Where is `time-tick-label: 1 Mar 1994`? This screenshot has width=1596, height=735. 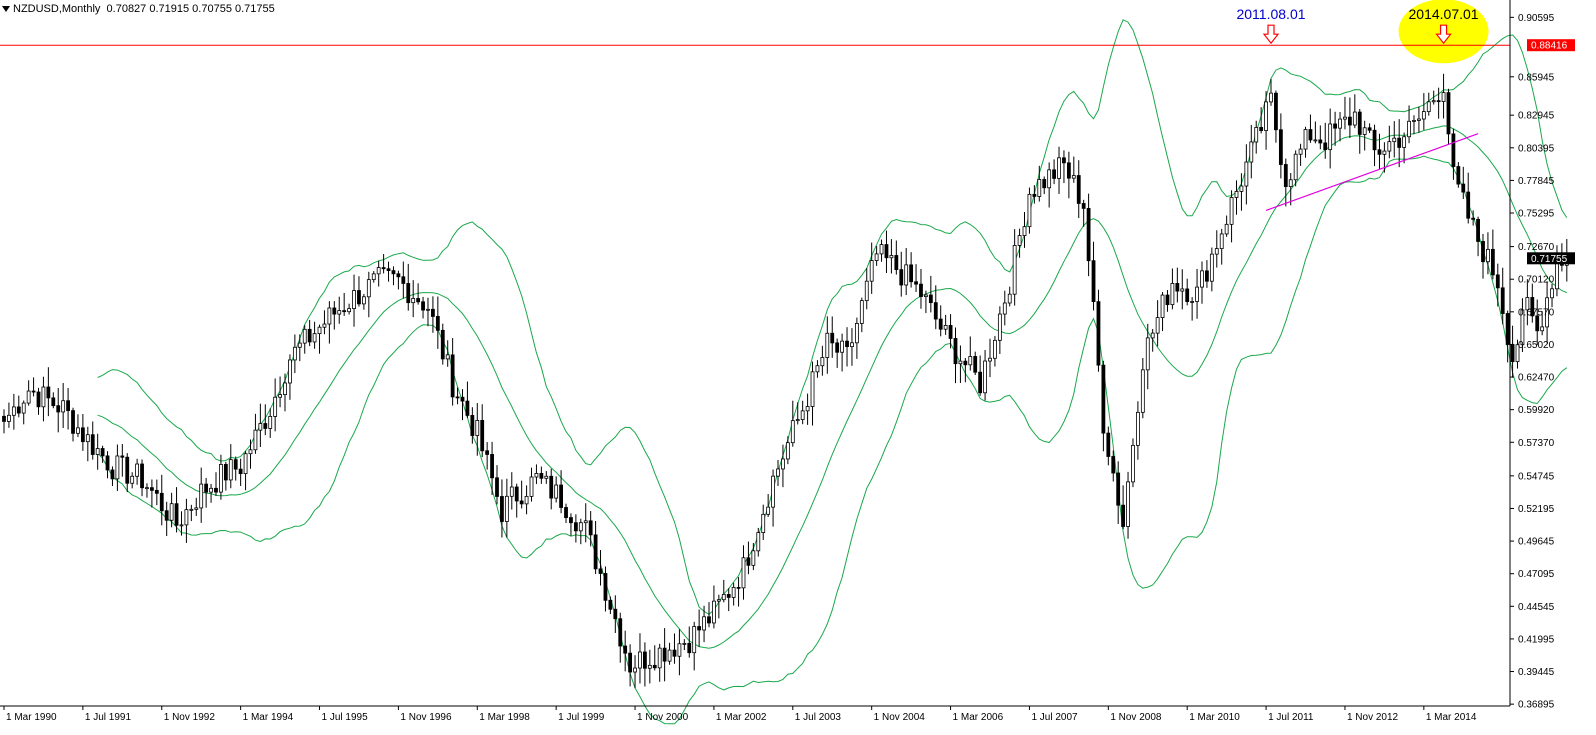
time-tick-label: 1 Mar 1994 is located at coordinates (268, 717).